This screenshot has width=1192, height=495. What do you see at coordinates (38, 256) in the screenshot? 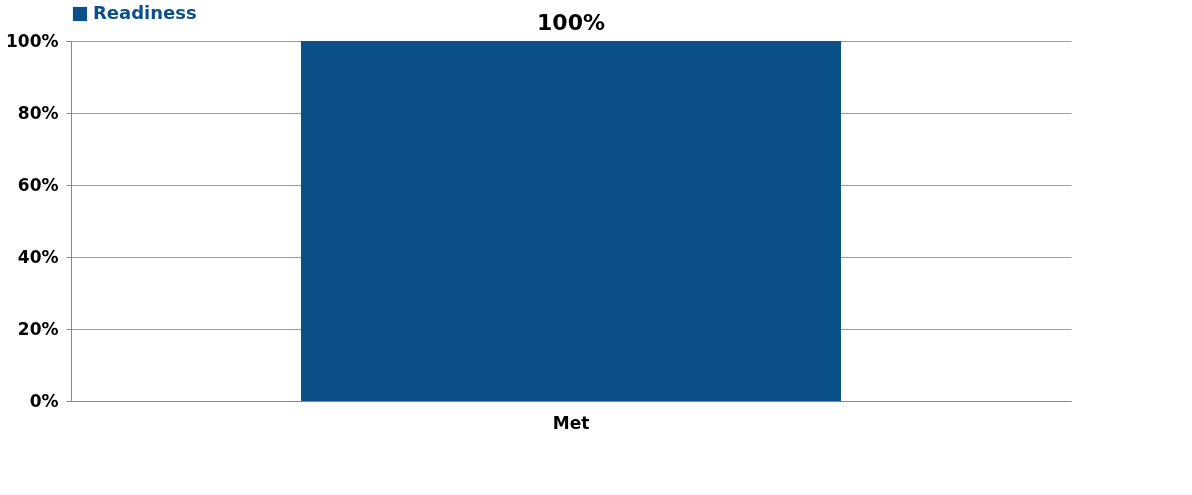
I see `y-tick-label: 40%` at bounding box center [38, 256].